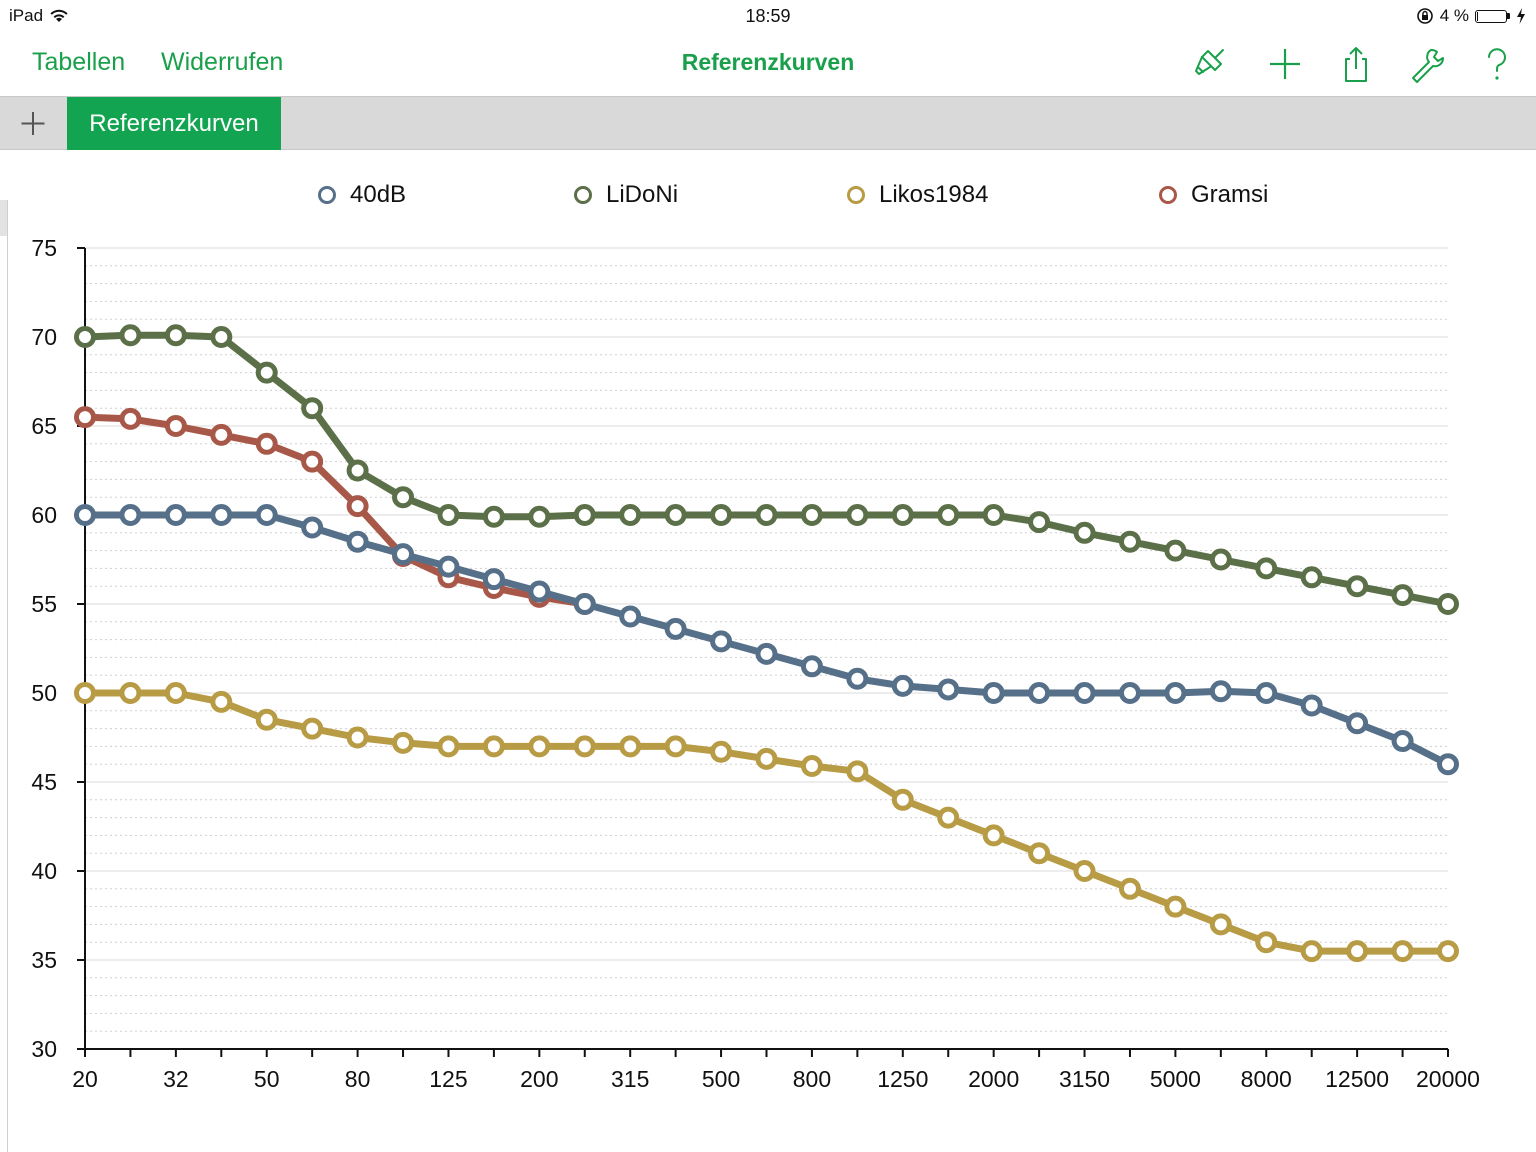 This screenshot has width=1536, height=1152. I want to click on y-tick-label: 70, so click(44, 337).